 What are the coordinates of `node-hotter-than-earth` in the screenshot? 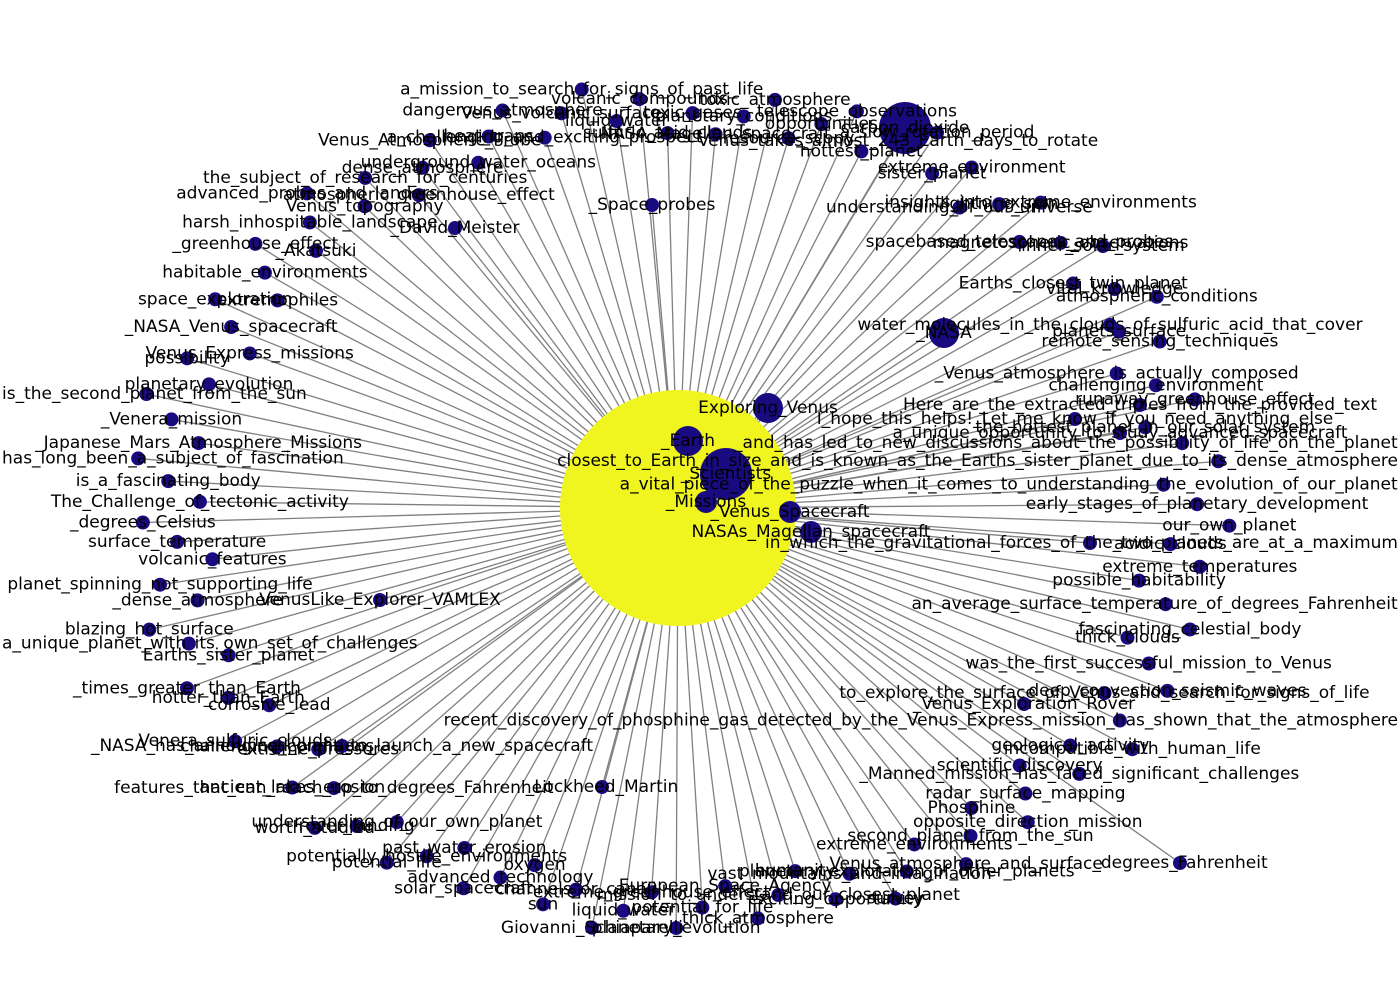 It's located at (228, 697).